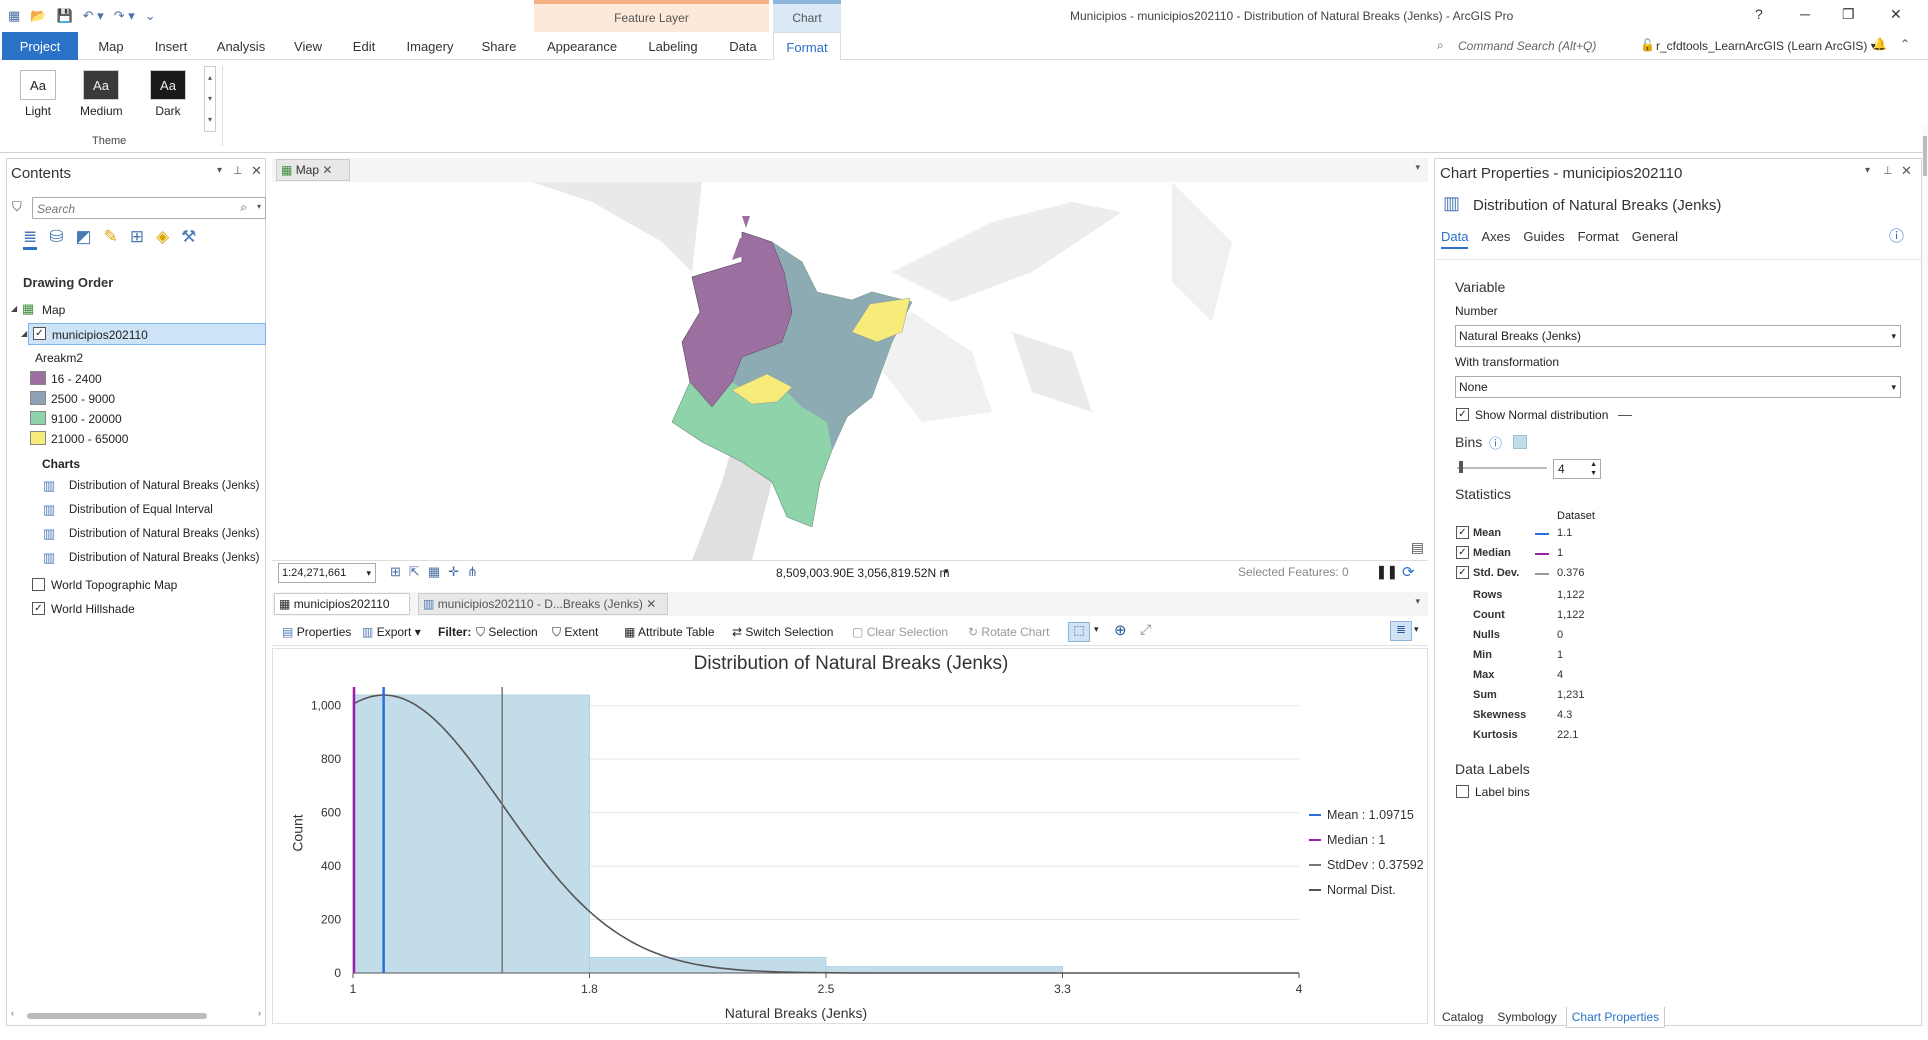  Describe the element at coordinates (1805, 14) in the screenshot. I see `minimize-button: ─` at that location.